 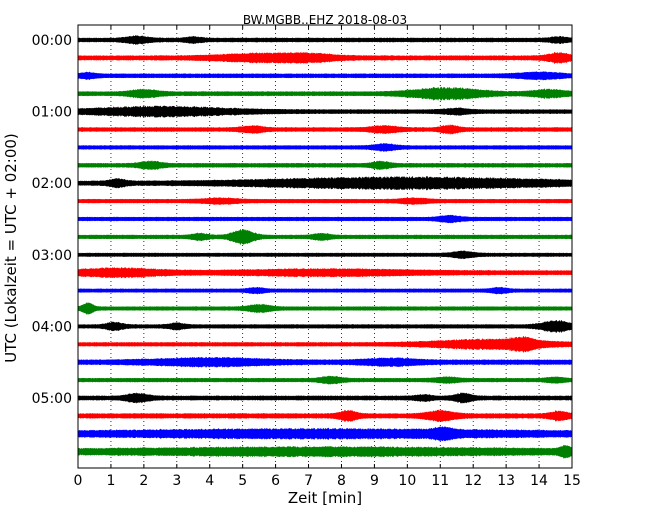 I want to click on x-axis-label: Zeit [min], so click(x=325, y=498).